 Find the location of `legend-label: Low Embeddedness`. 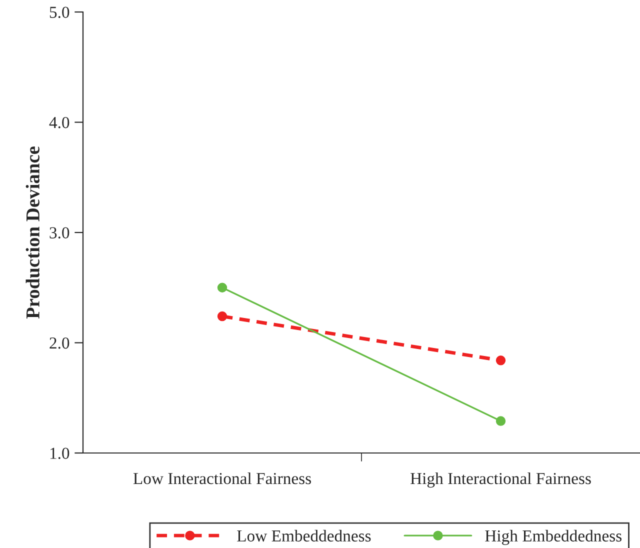

legend-label: Low Embeddedness is located at coordinates (304, 536).